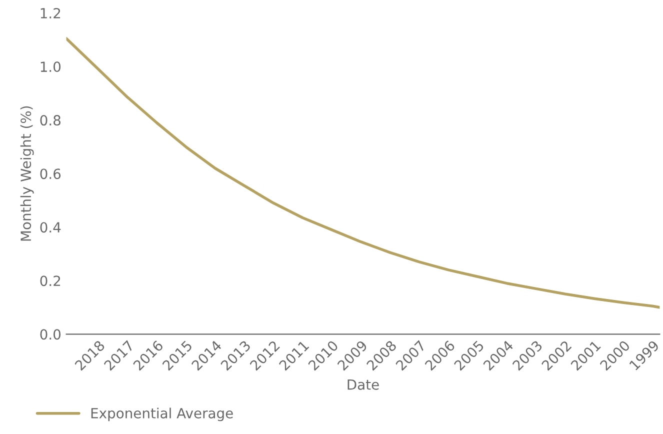 The width and height of the screenshot is (663, 434). What do you see at coordinates (50, 174) in the screenshot?
I see `y-tick-label: 0.6` at bounding box center [50, 174].